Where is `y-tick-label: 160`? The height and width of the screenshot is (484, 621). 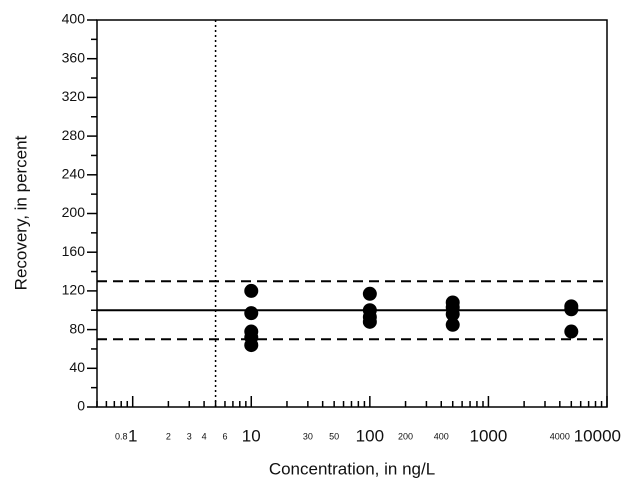
y-tick-label: 160 is located at coordinates (74, 251).